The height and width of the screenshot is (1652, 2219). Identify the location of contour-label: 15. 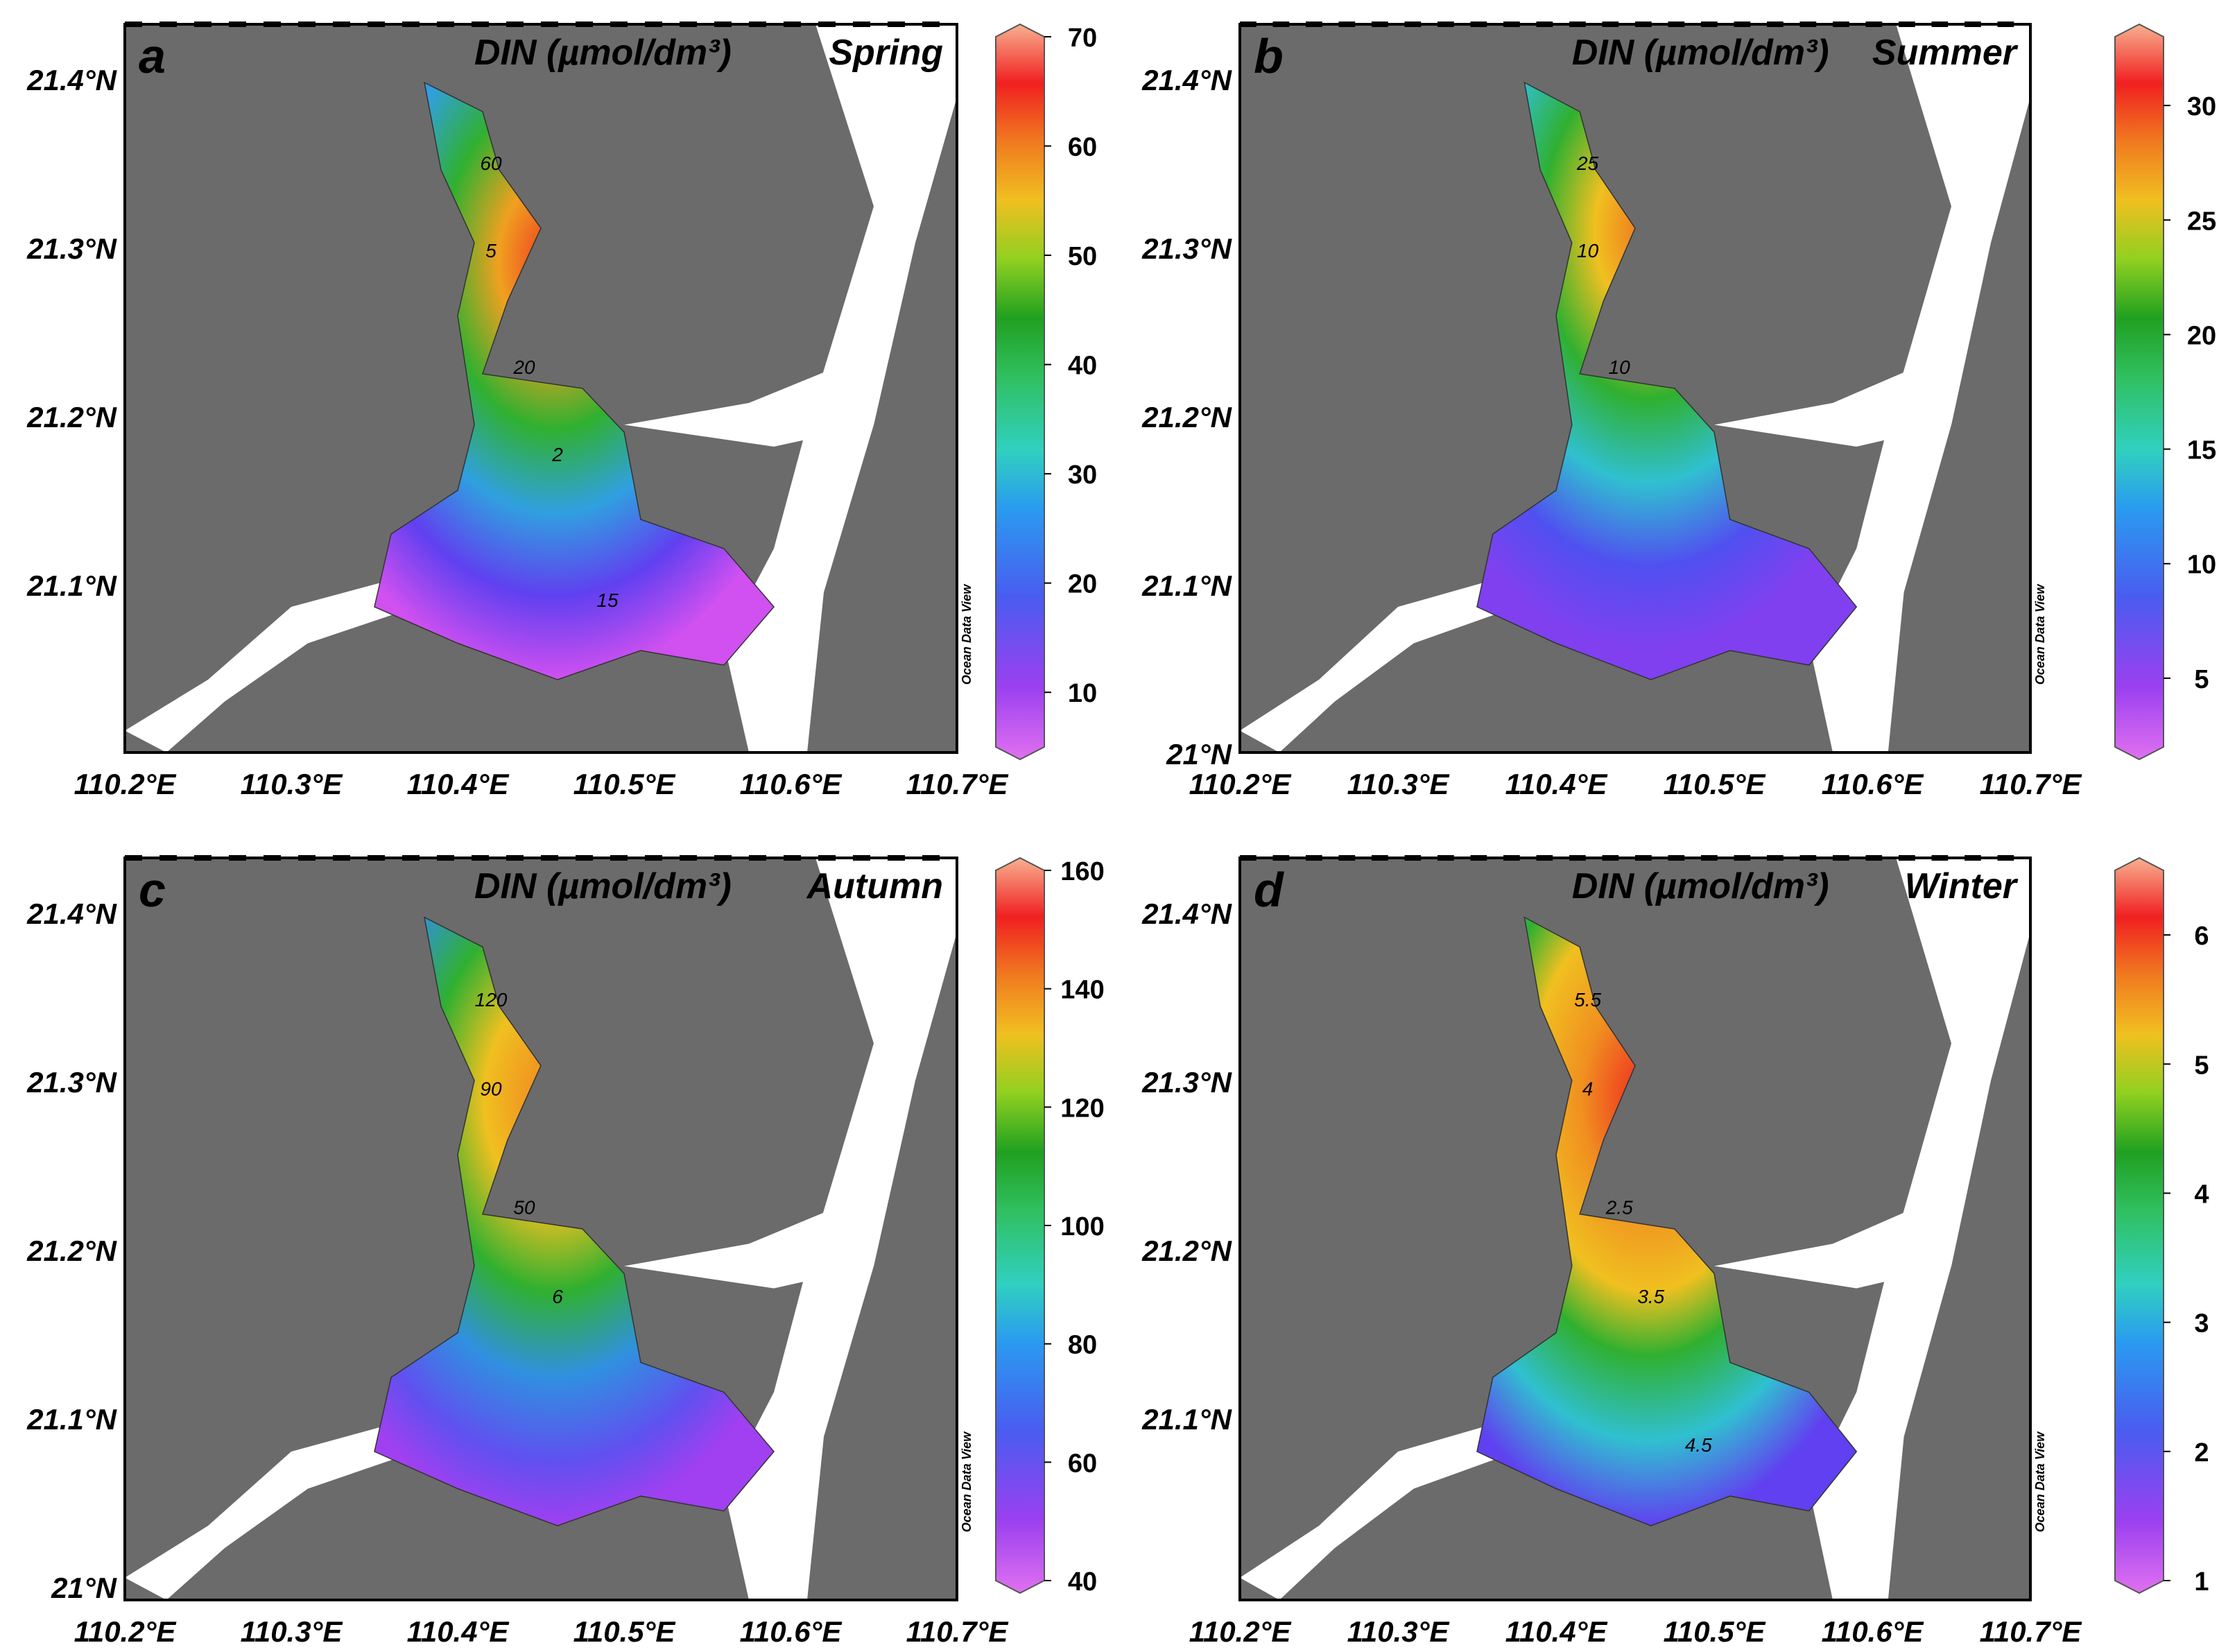
(608, 600).